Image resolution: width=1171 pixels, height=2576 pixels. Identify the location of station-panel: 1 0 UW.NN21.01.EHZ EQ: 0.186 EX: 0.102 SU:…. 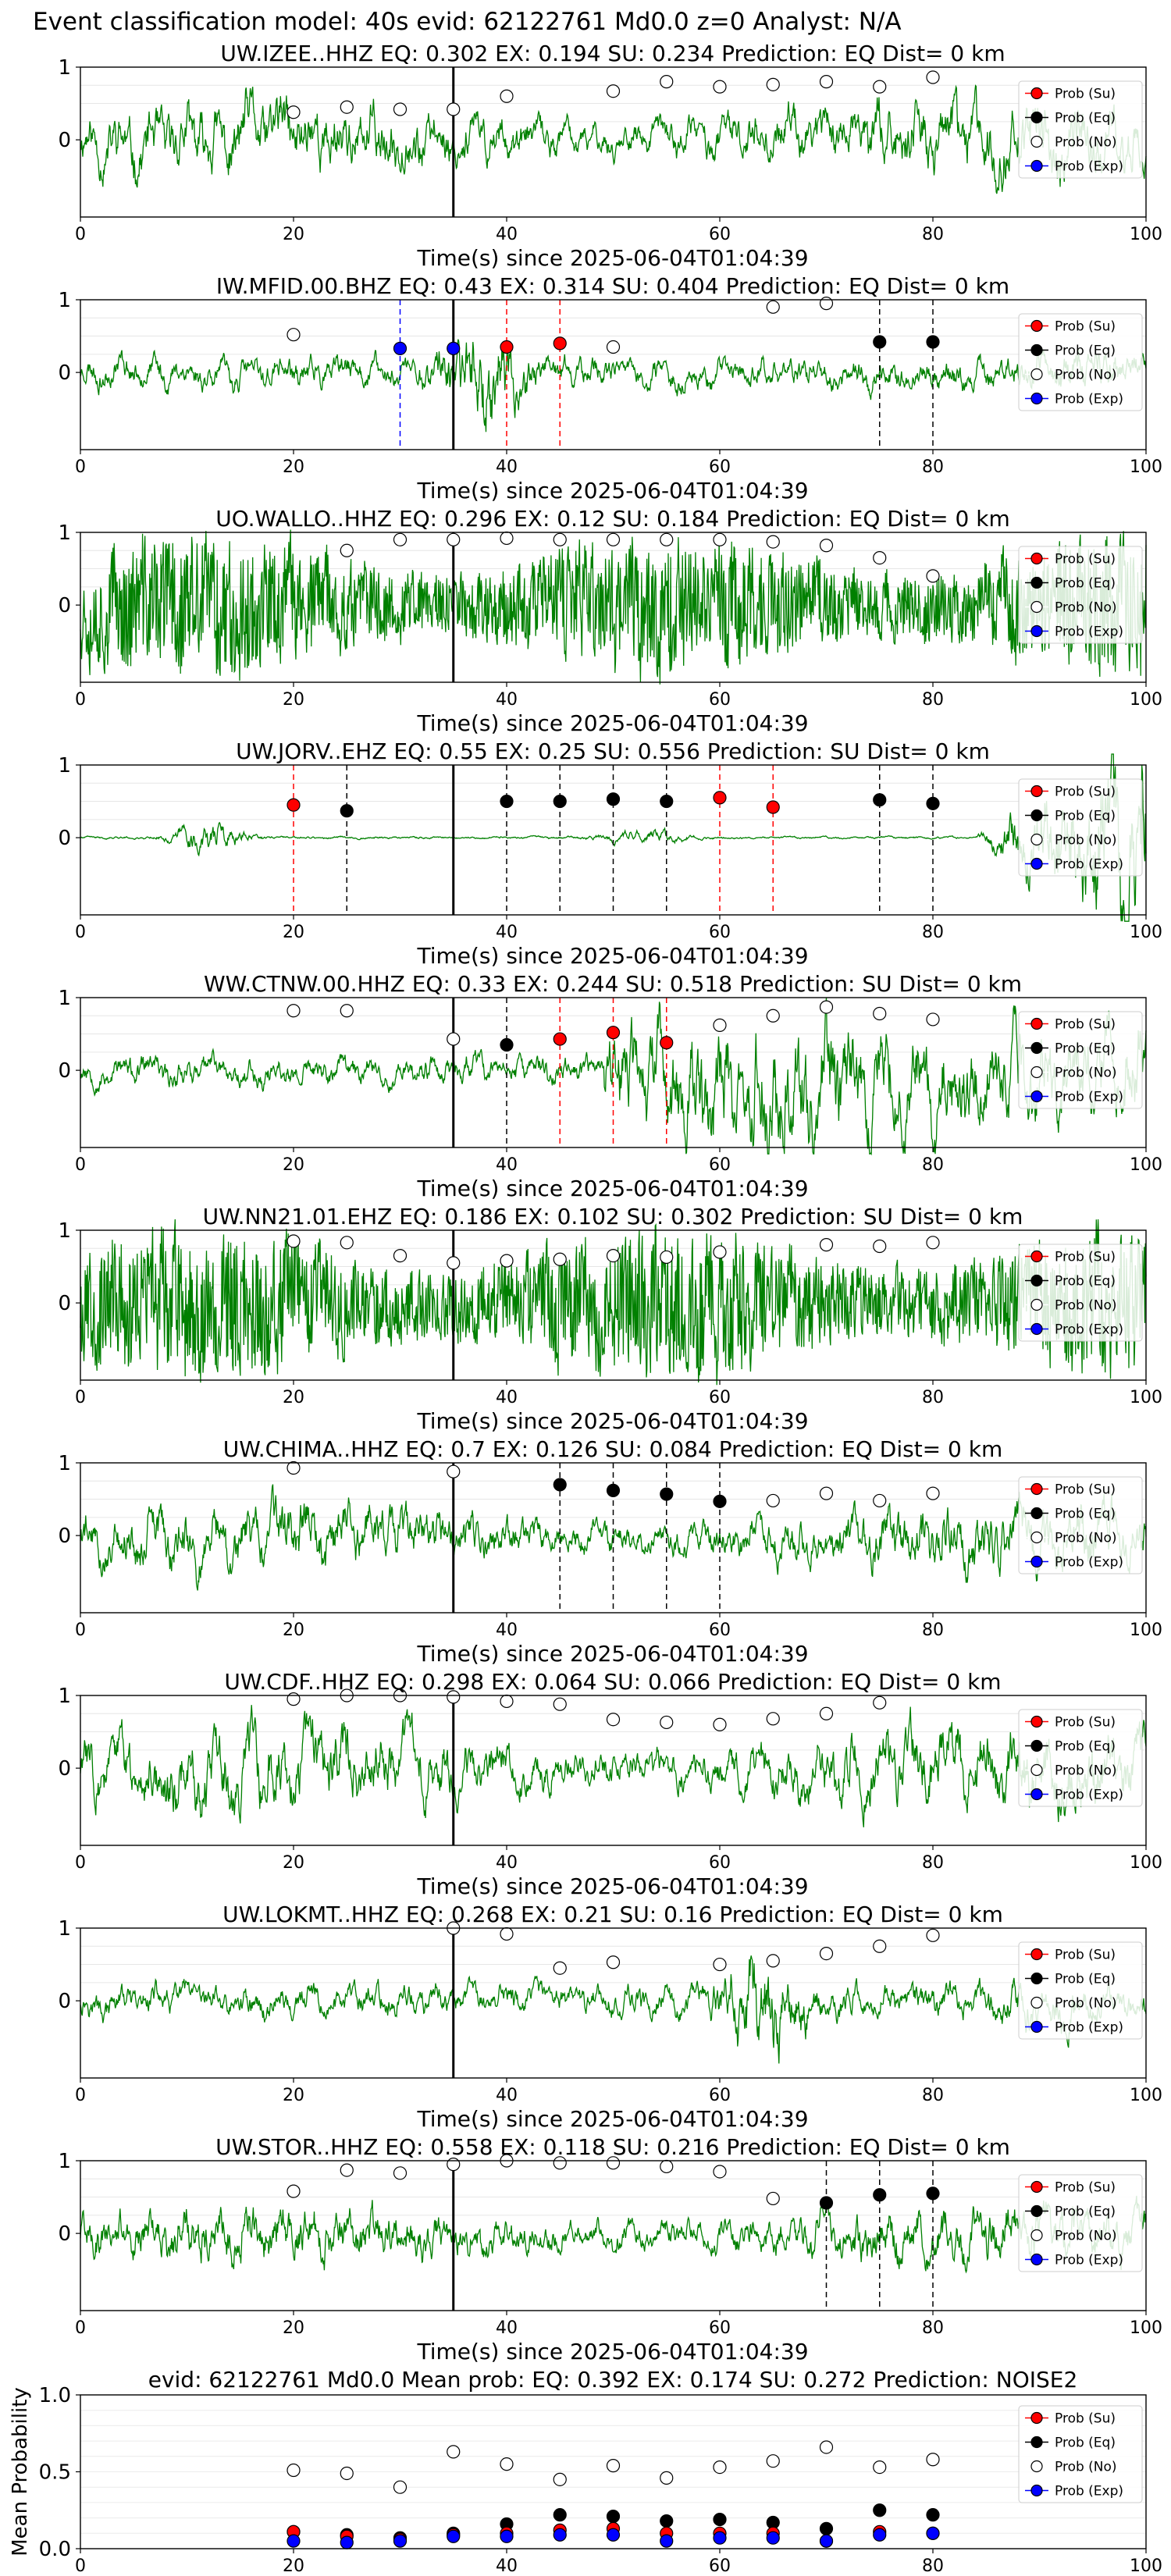
(610, 1319).